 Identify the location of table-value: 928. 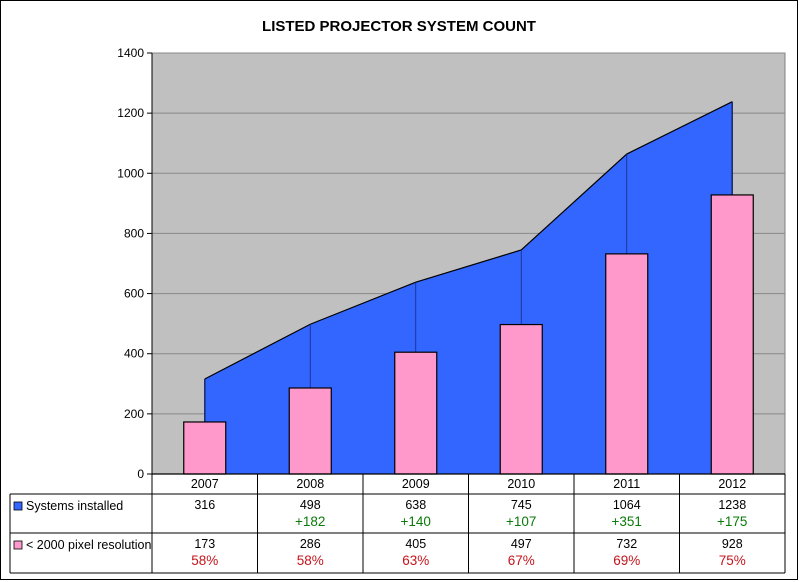
(732, 544).